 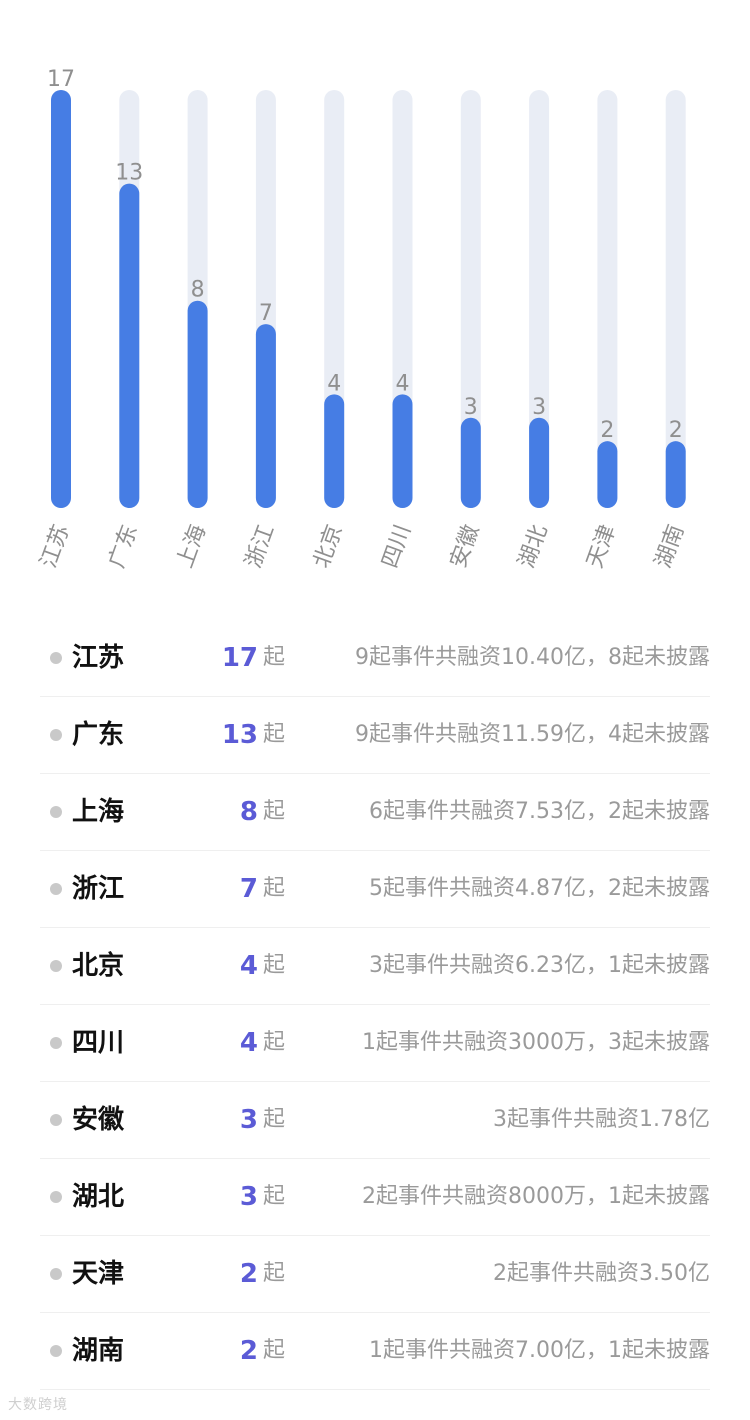 I want to click on financing-description: 5起事件共融资4.87亿，2起未披露, so click(x=539, y=888).